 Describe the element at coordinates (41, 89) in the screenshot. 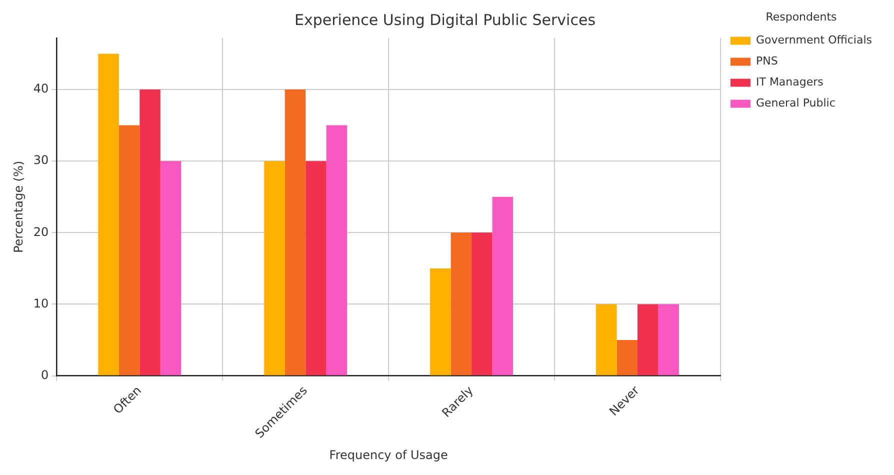

I see `y-tick-label: 40` at that location.